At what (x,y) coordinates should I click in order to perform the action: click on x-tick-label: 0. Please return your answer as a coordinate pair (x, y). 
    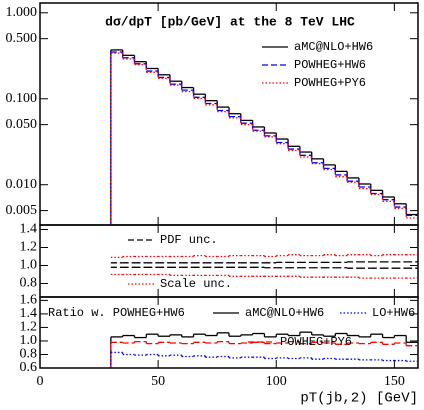
    Looking at the image, I should click on (40, 381).